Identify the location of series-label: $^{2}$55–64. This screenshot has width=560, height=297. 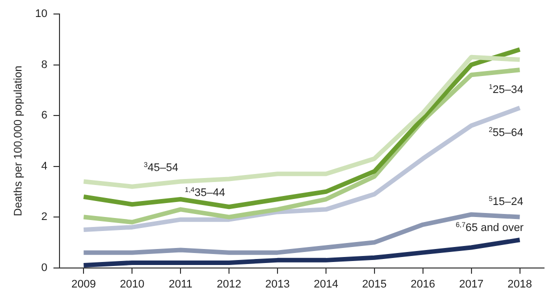
(506, 133).